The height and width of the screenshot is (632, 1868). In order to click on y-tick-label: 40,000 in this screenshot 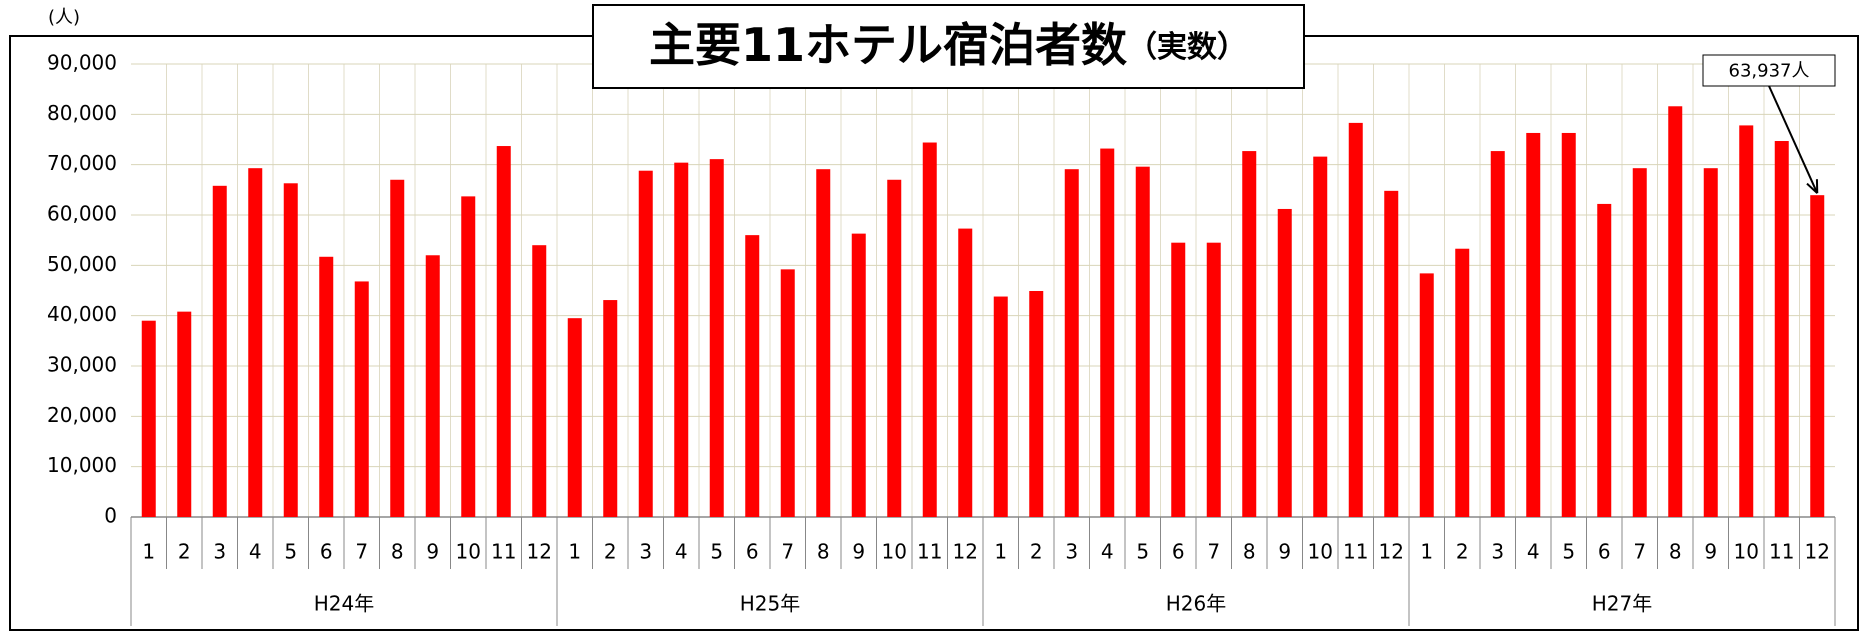, I will do `click(82, 314)`.